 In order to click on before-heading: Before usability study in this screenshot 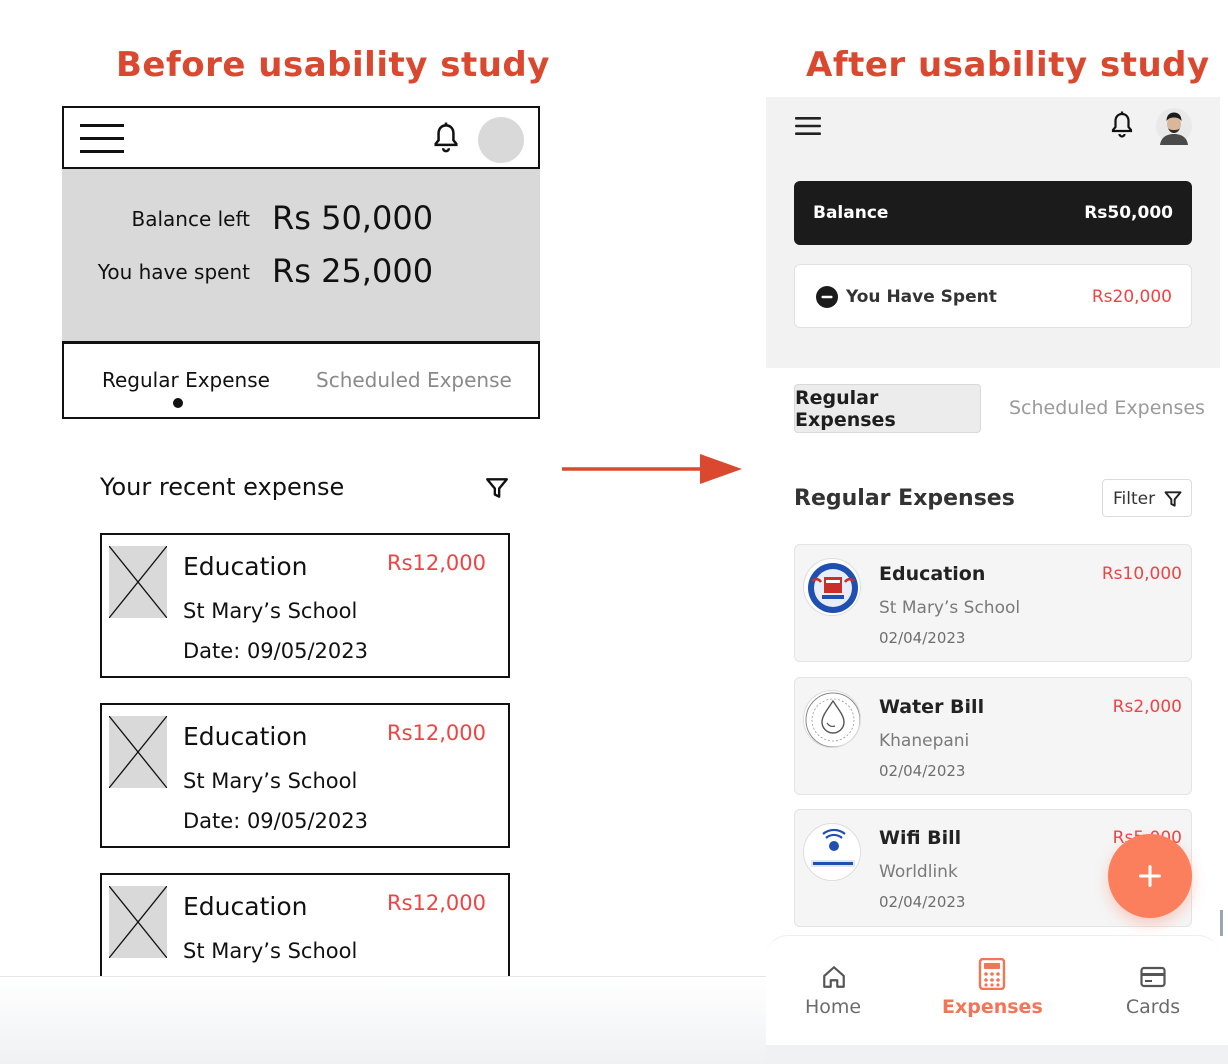, I will do `click(333, 65)`.